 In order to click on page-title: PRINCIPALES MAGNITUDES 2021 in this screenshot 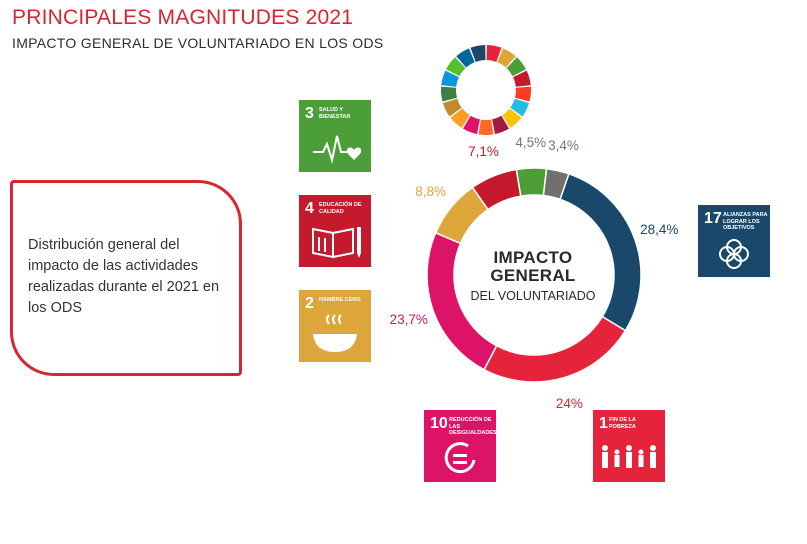, I will do `click(183, 17)`.